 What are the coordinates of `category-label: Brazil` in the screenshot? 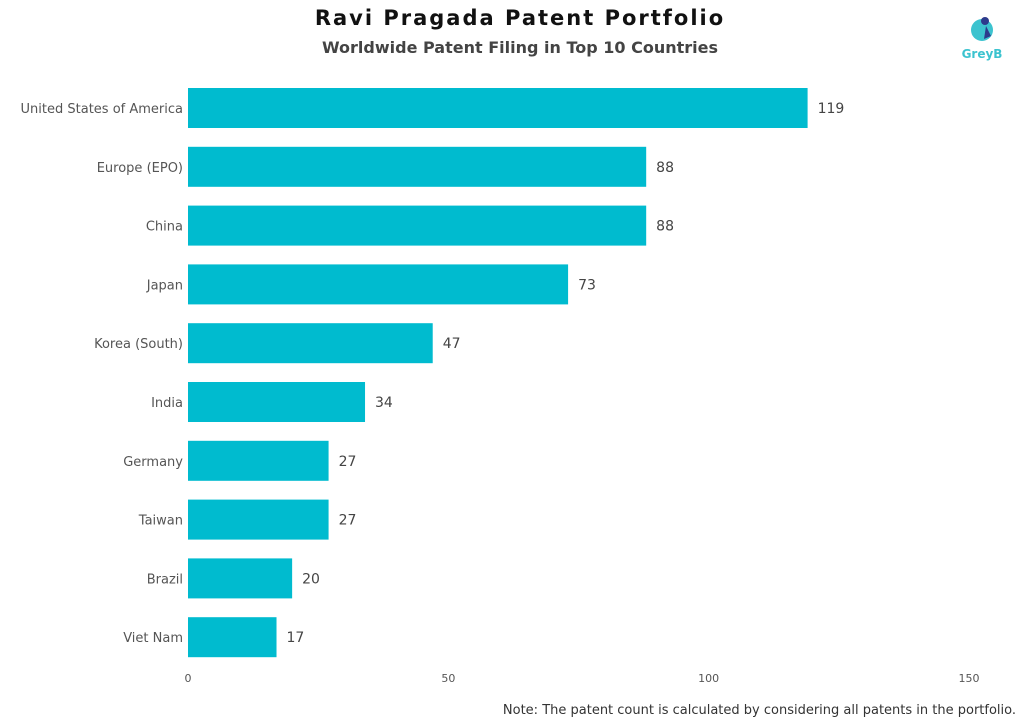 It's located at (165, 579).